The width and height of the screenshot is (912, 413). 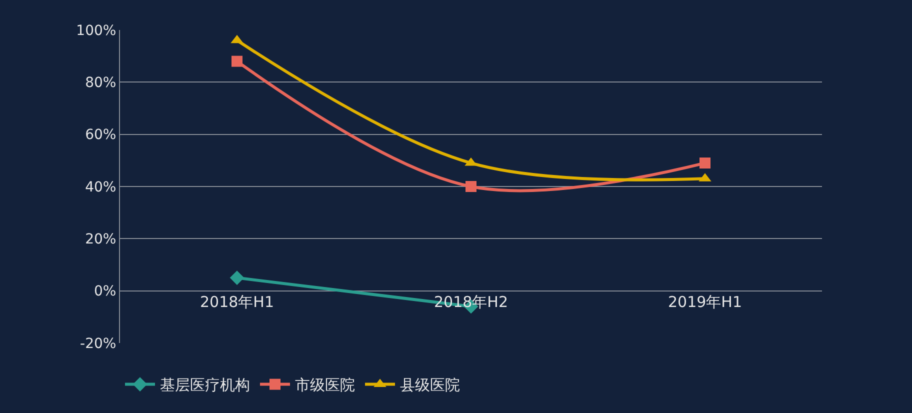 What do you see at coordinates (205, 385) in the screenshot?
I see `legend-label: 基层医疗机构` at bounding box center [205, 385].